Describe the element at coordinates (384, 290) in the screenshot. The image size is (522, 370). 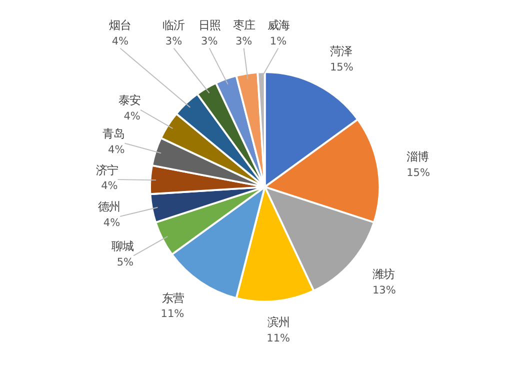
I see `data-label: 13%` at that location.